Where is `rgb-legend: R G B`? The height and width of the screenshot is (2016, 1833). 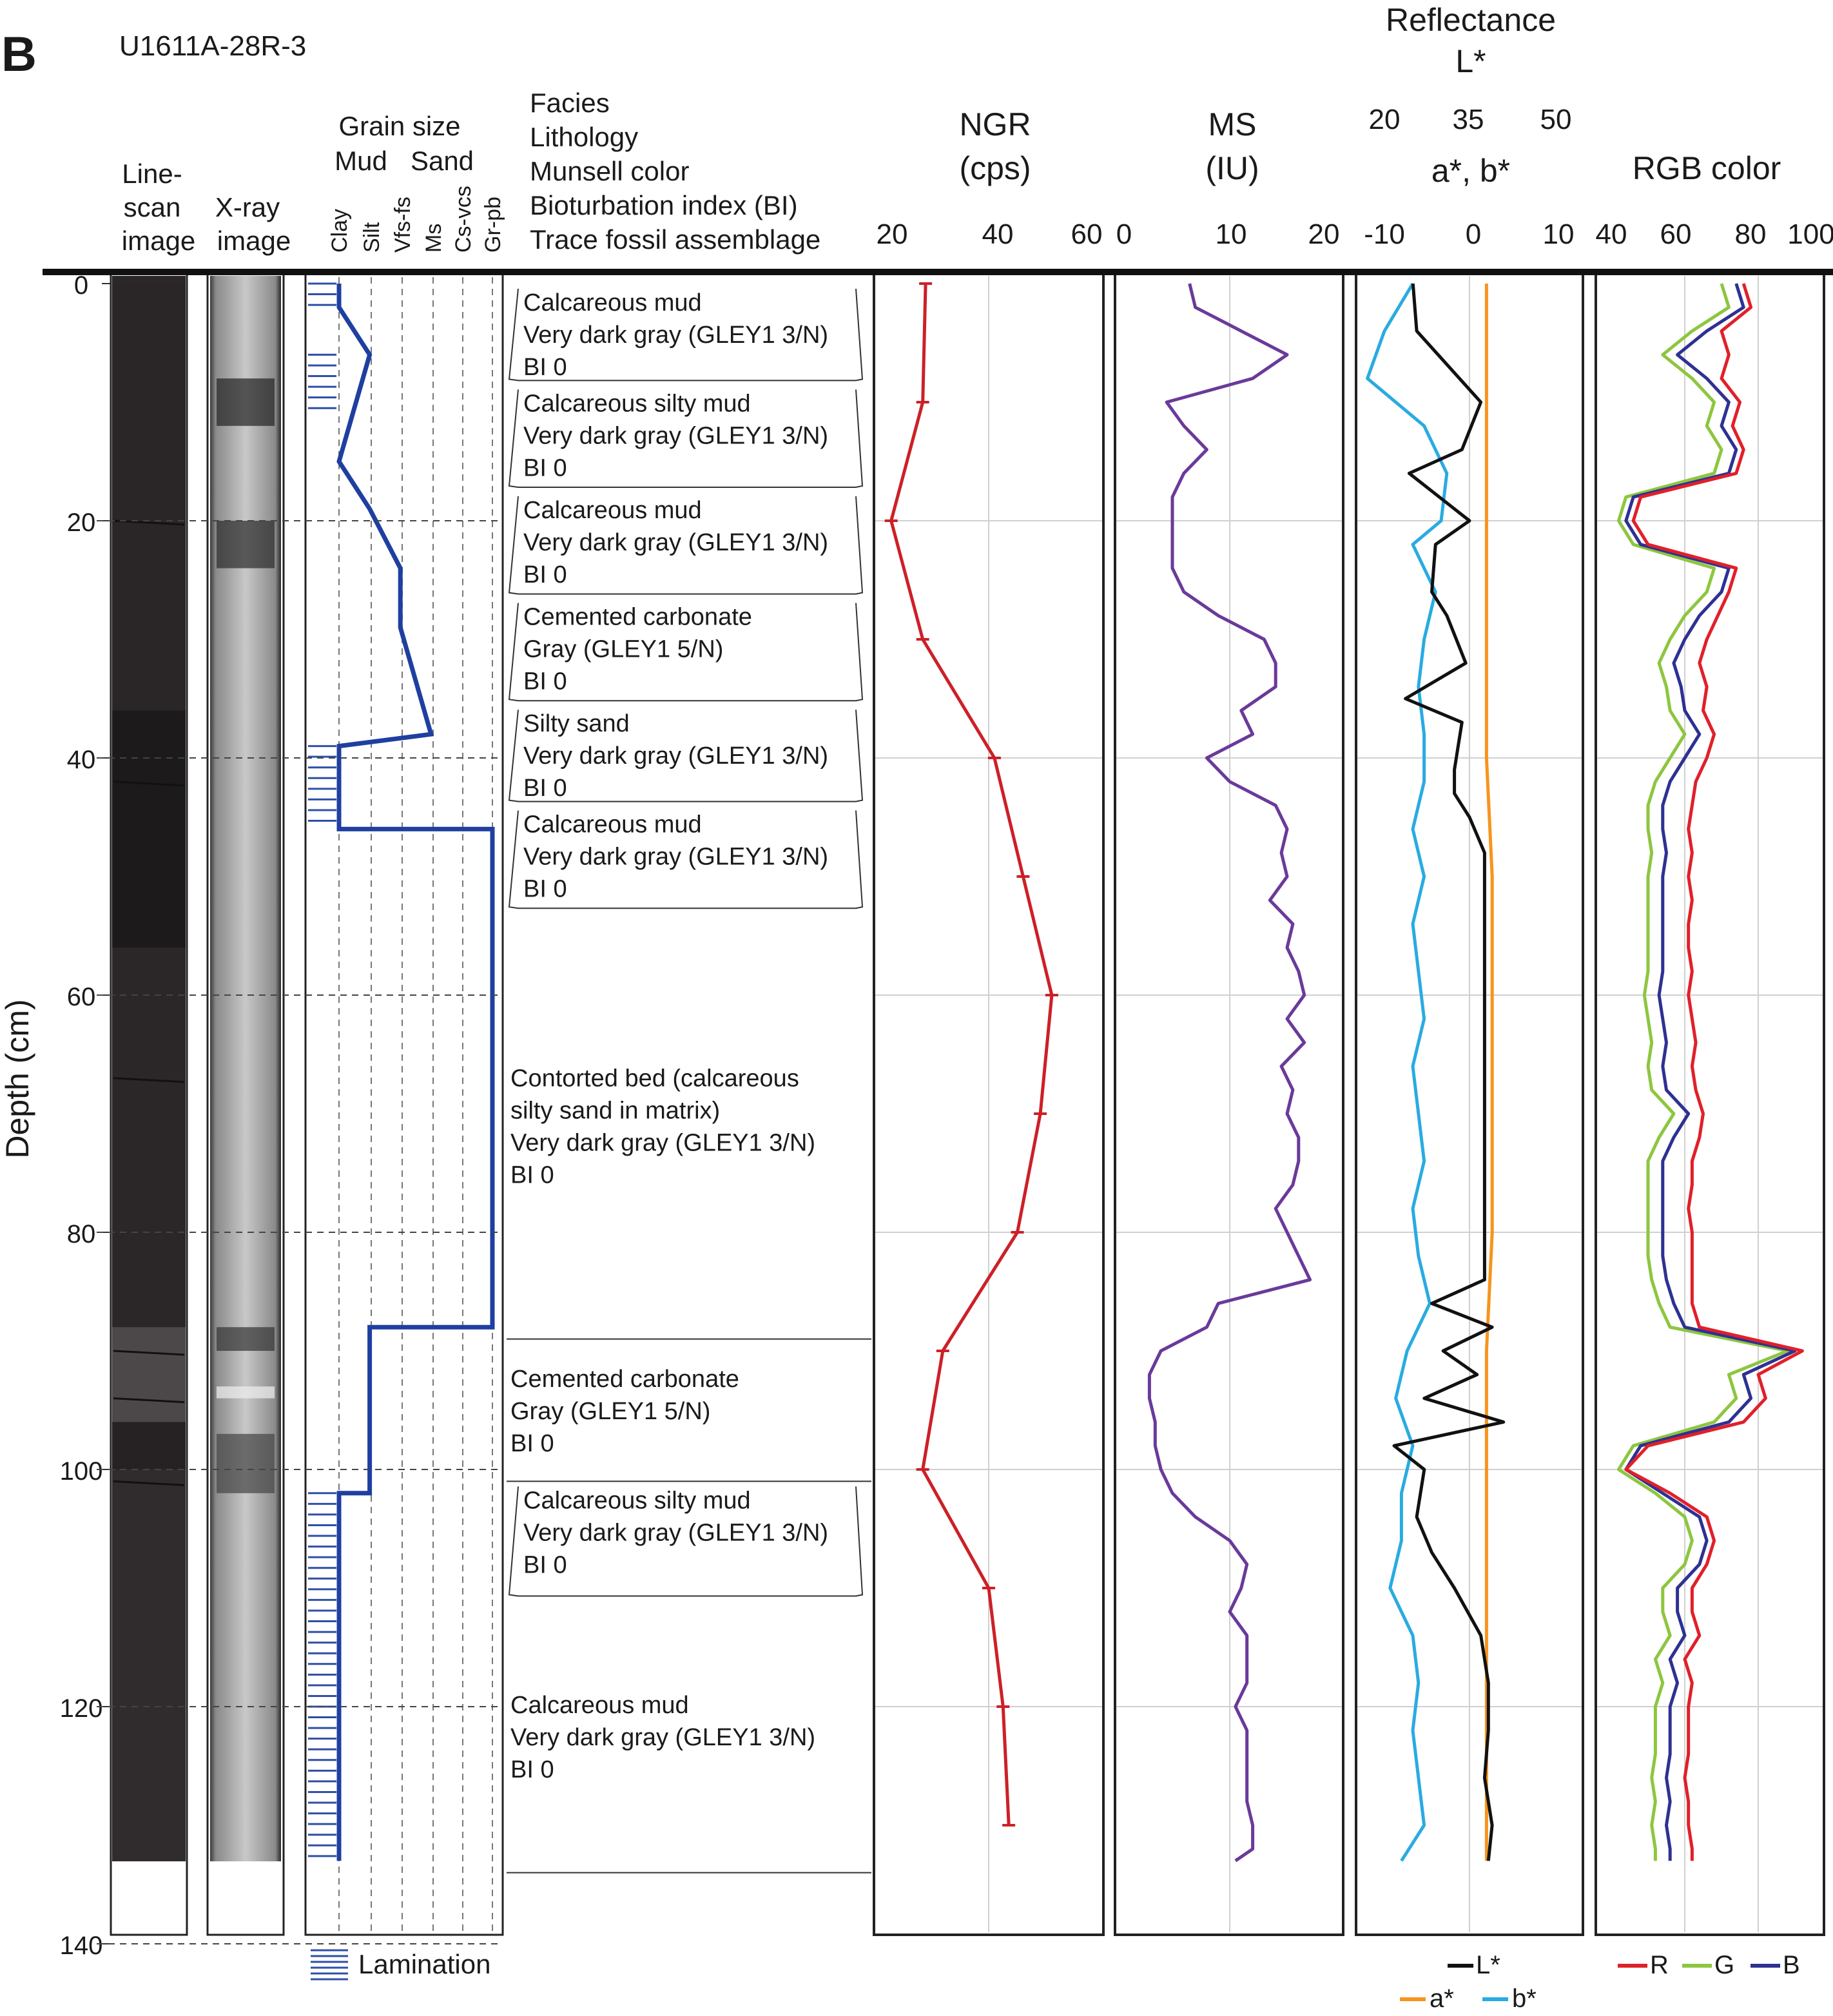
rgb-legend: R G B is located at coordinates (1709, 1965).